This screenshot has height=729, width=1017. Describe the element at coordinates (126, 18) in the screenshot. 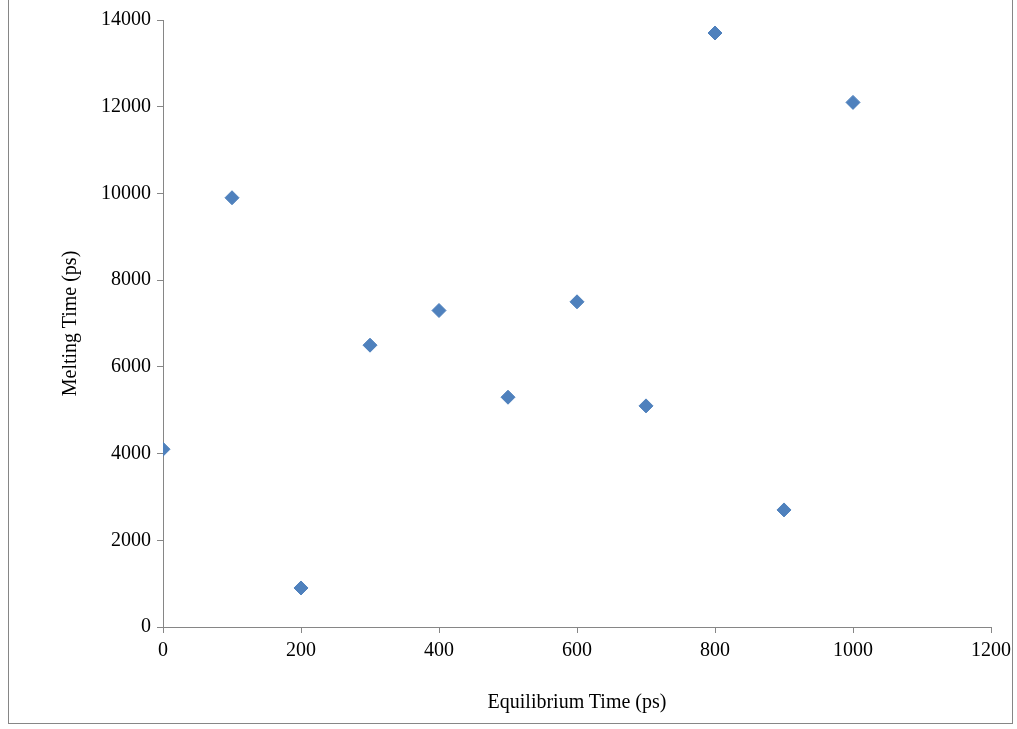

I see `y-tick-label: 14000` at that location.